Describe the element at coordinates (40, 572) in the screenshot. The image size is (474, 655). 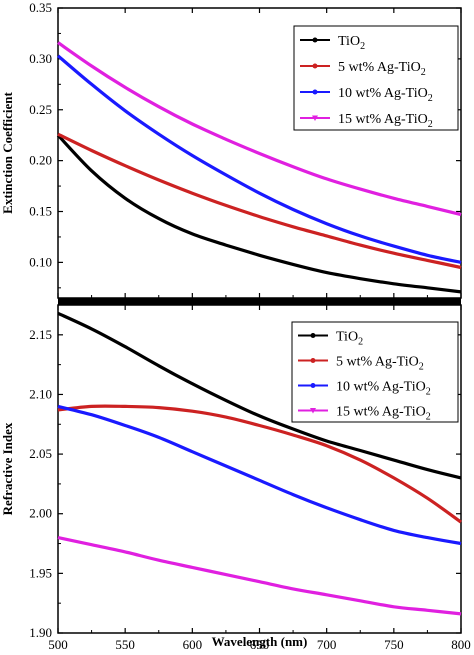
I see `y-tick-label: 1.95` at that location.